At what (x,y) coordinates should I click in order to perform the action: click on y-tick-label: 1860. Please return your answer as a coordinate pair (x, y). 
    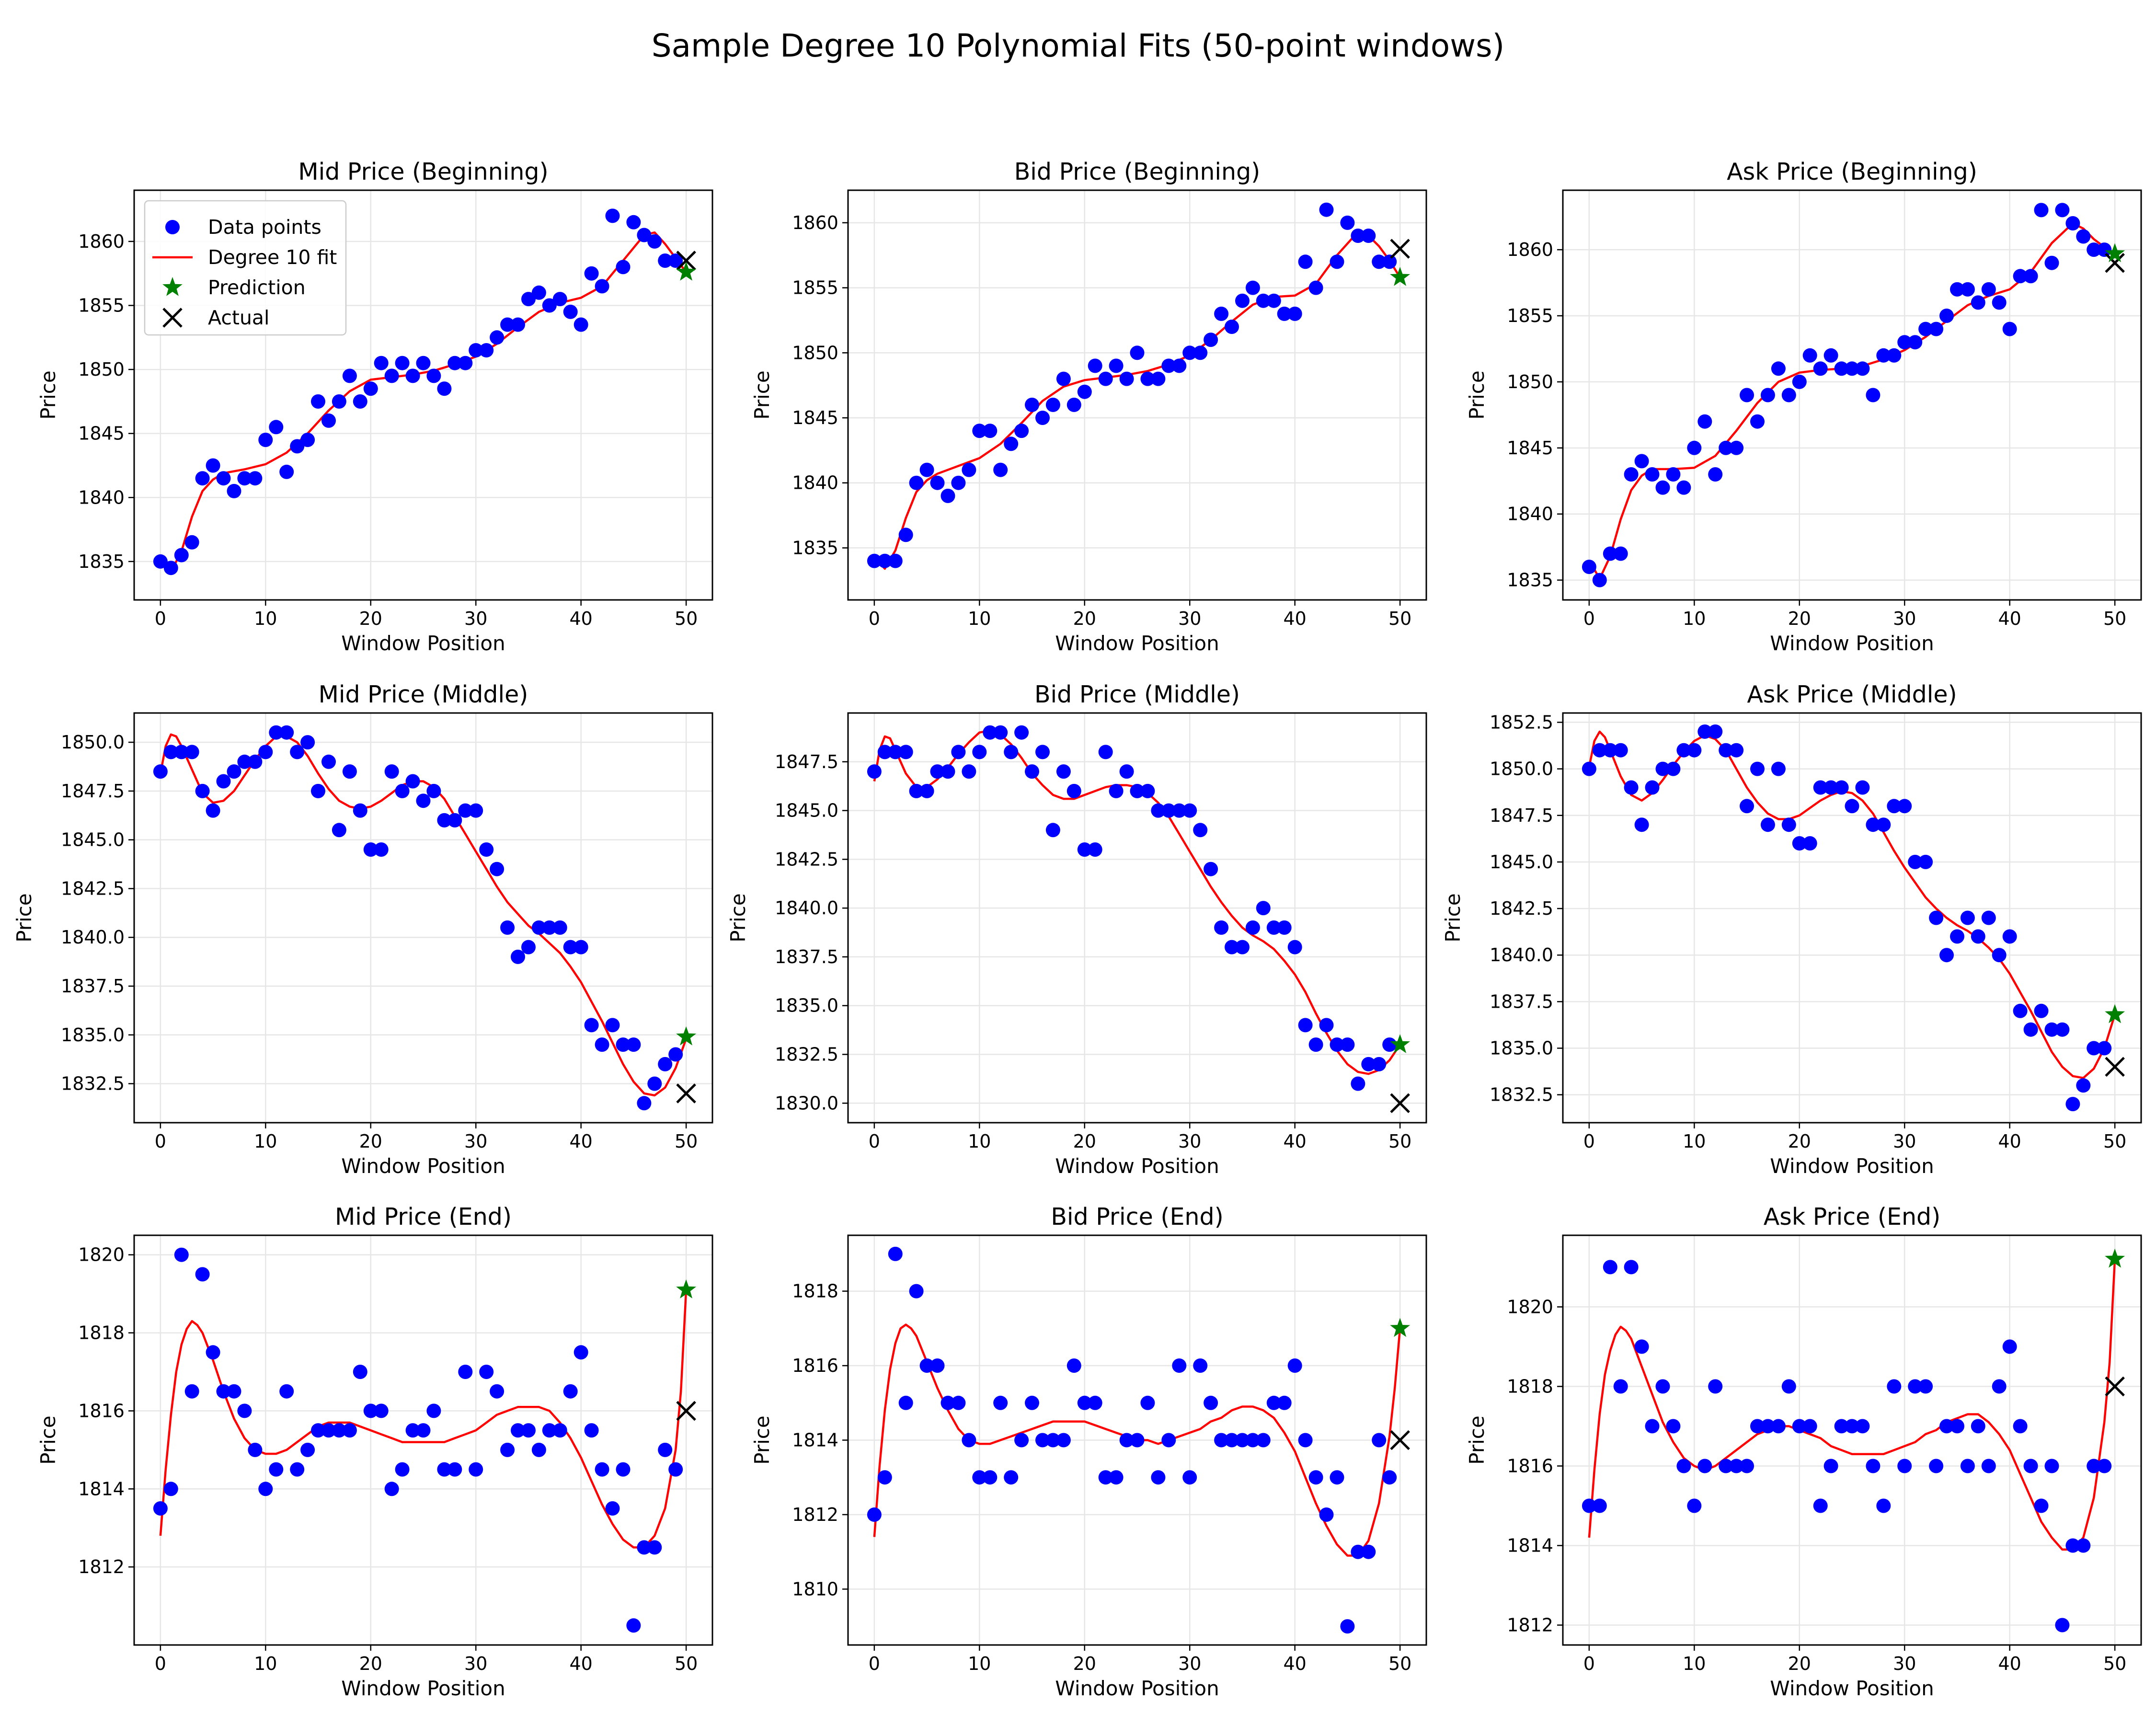
    Looking at the image, I should click on (1530, 249).